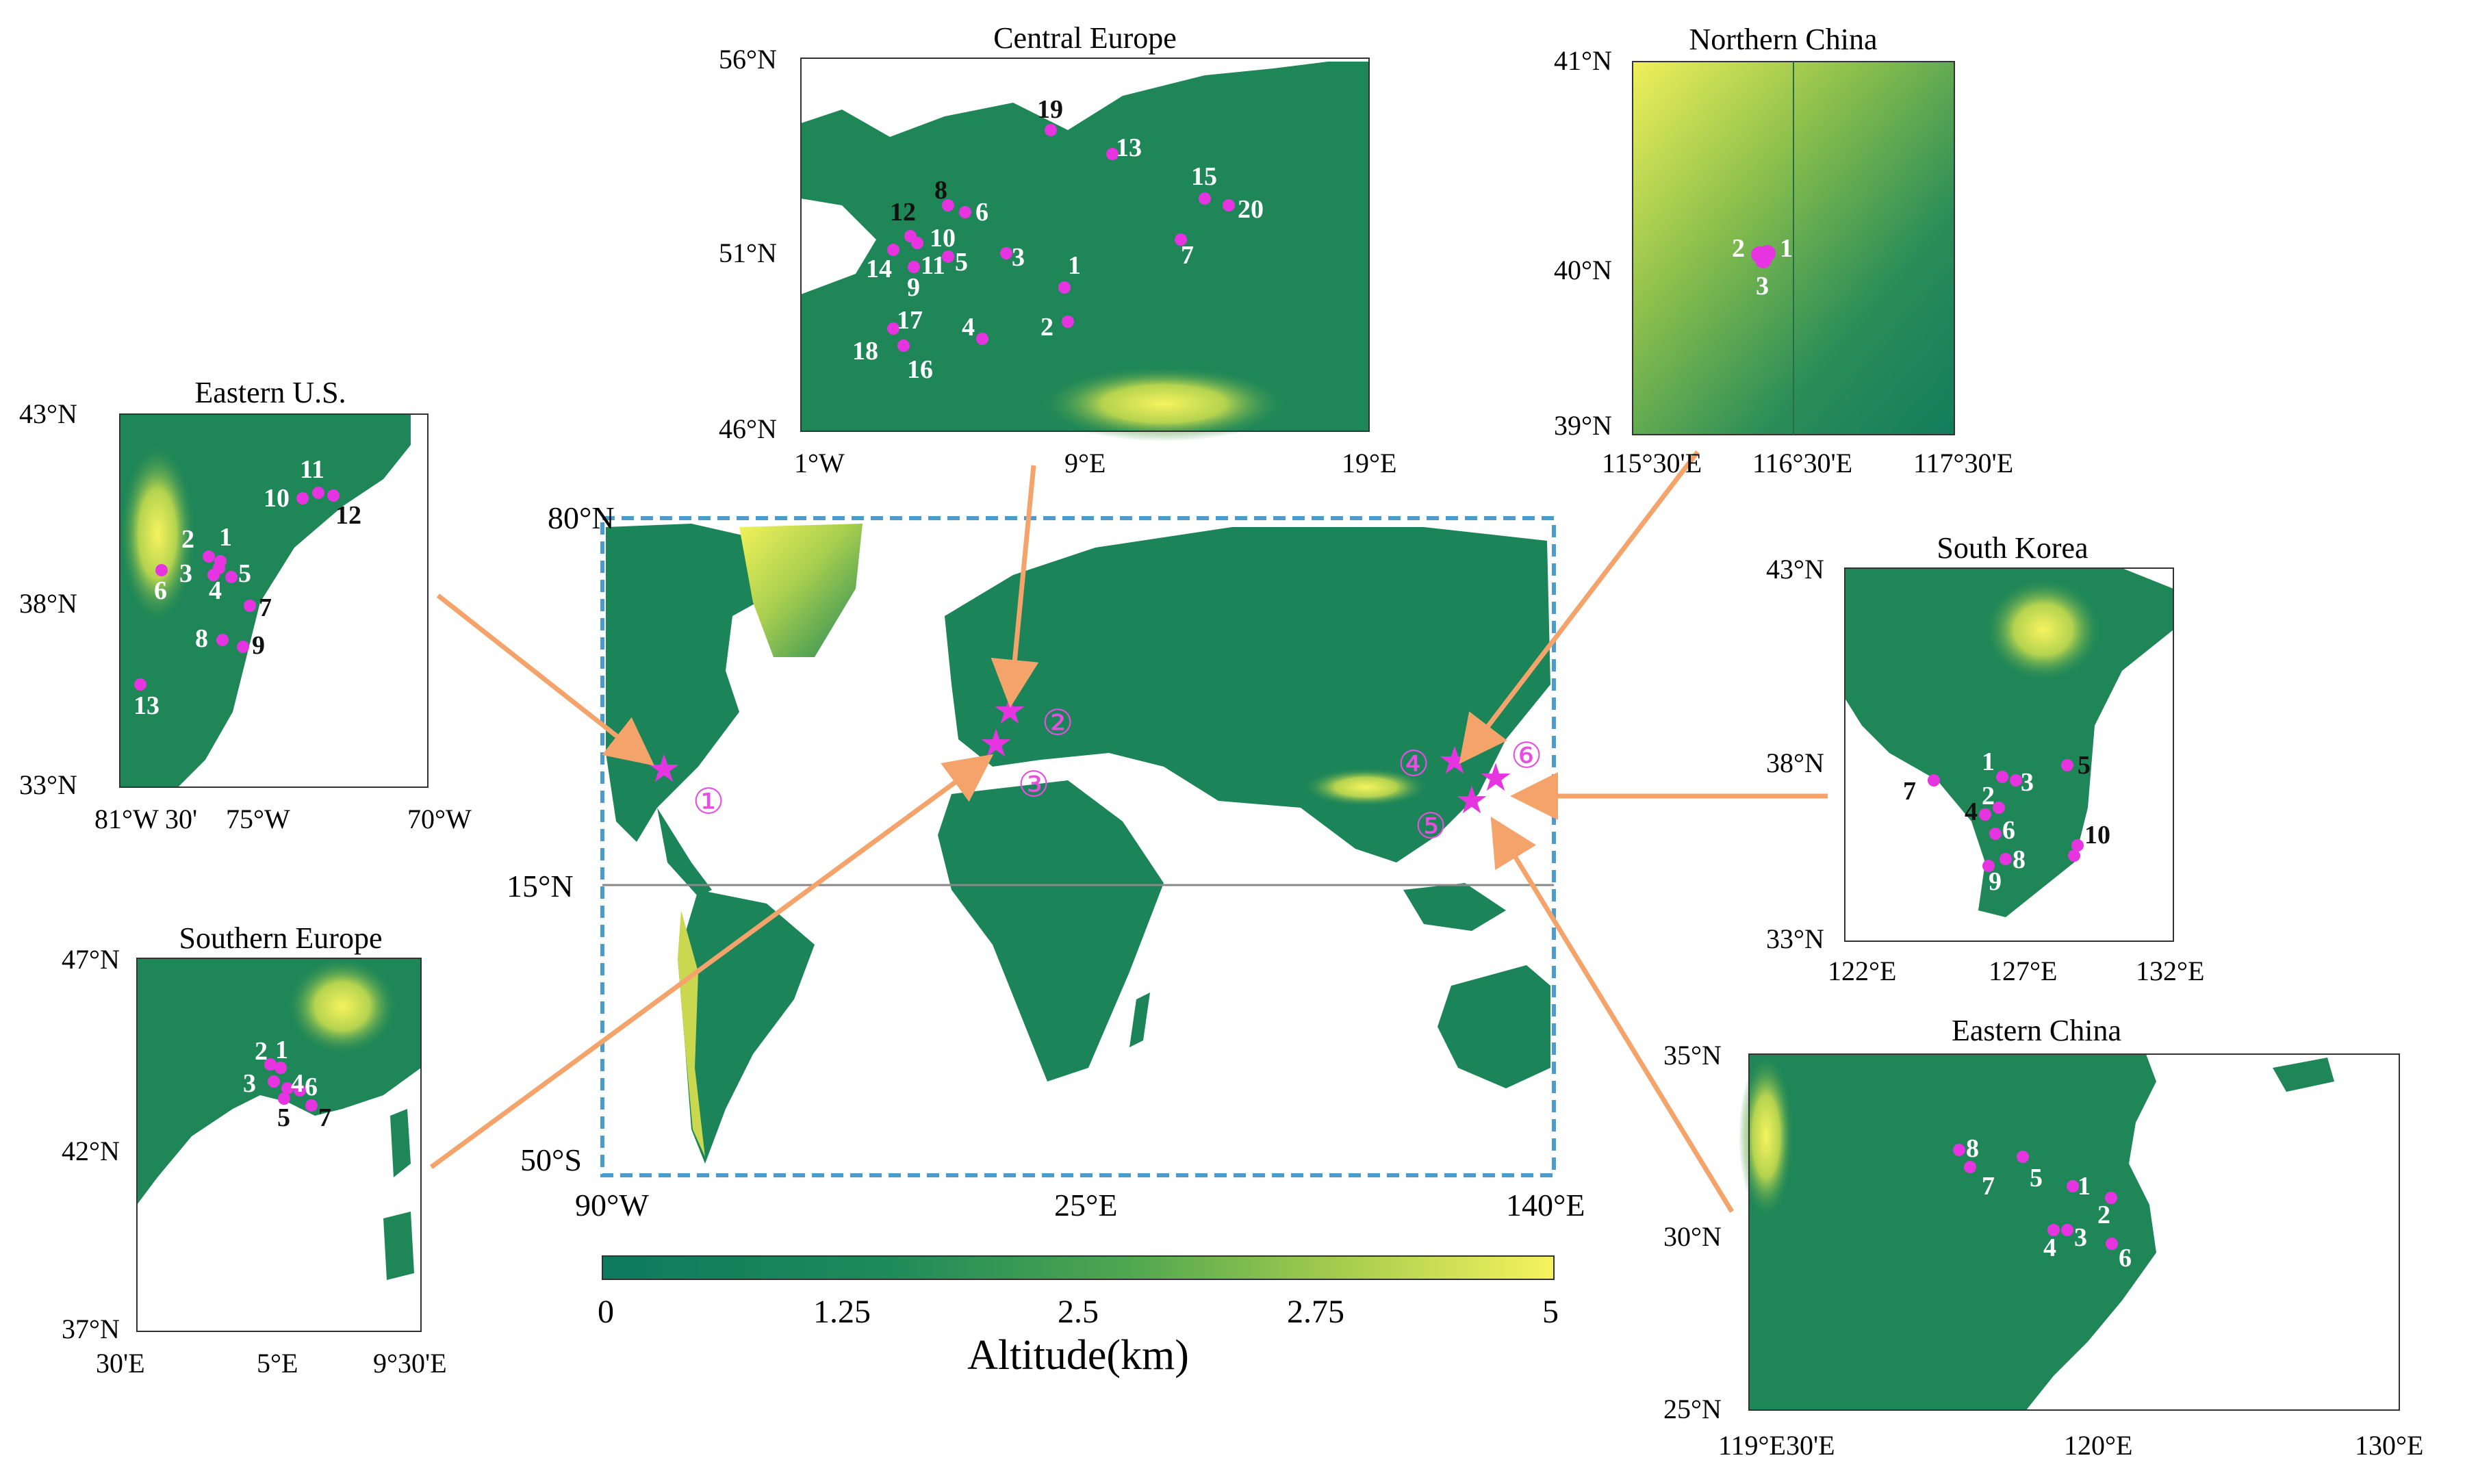  I want to click on lat-label: 40°N, so click(1583, 270).